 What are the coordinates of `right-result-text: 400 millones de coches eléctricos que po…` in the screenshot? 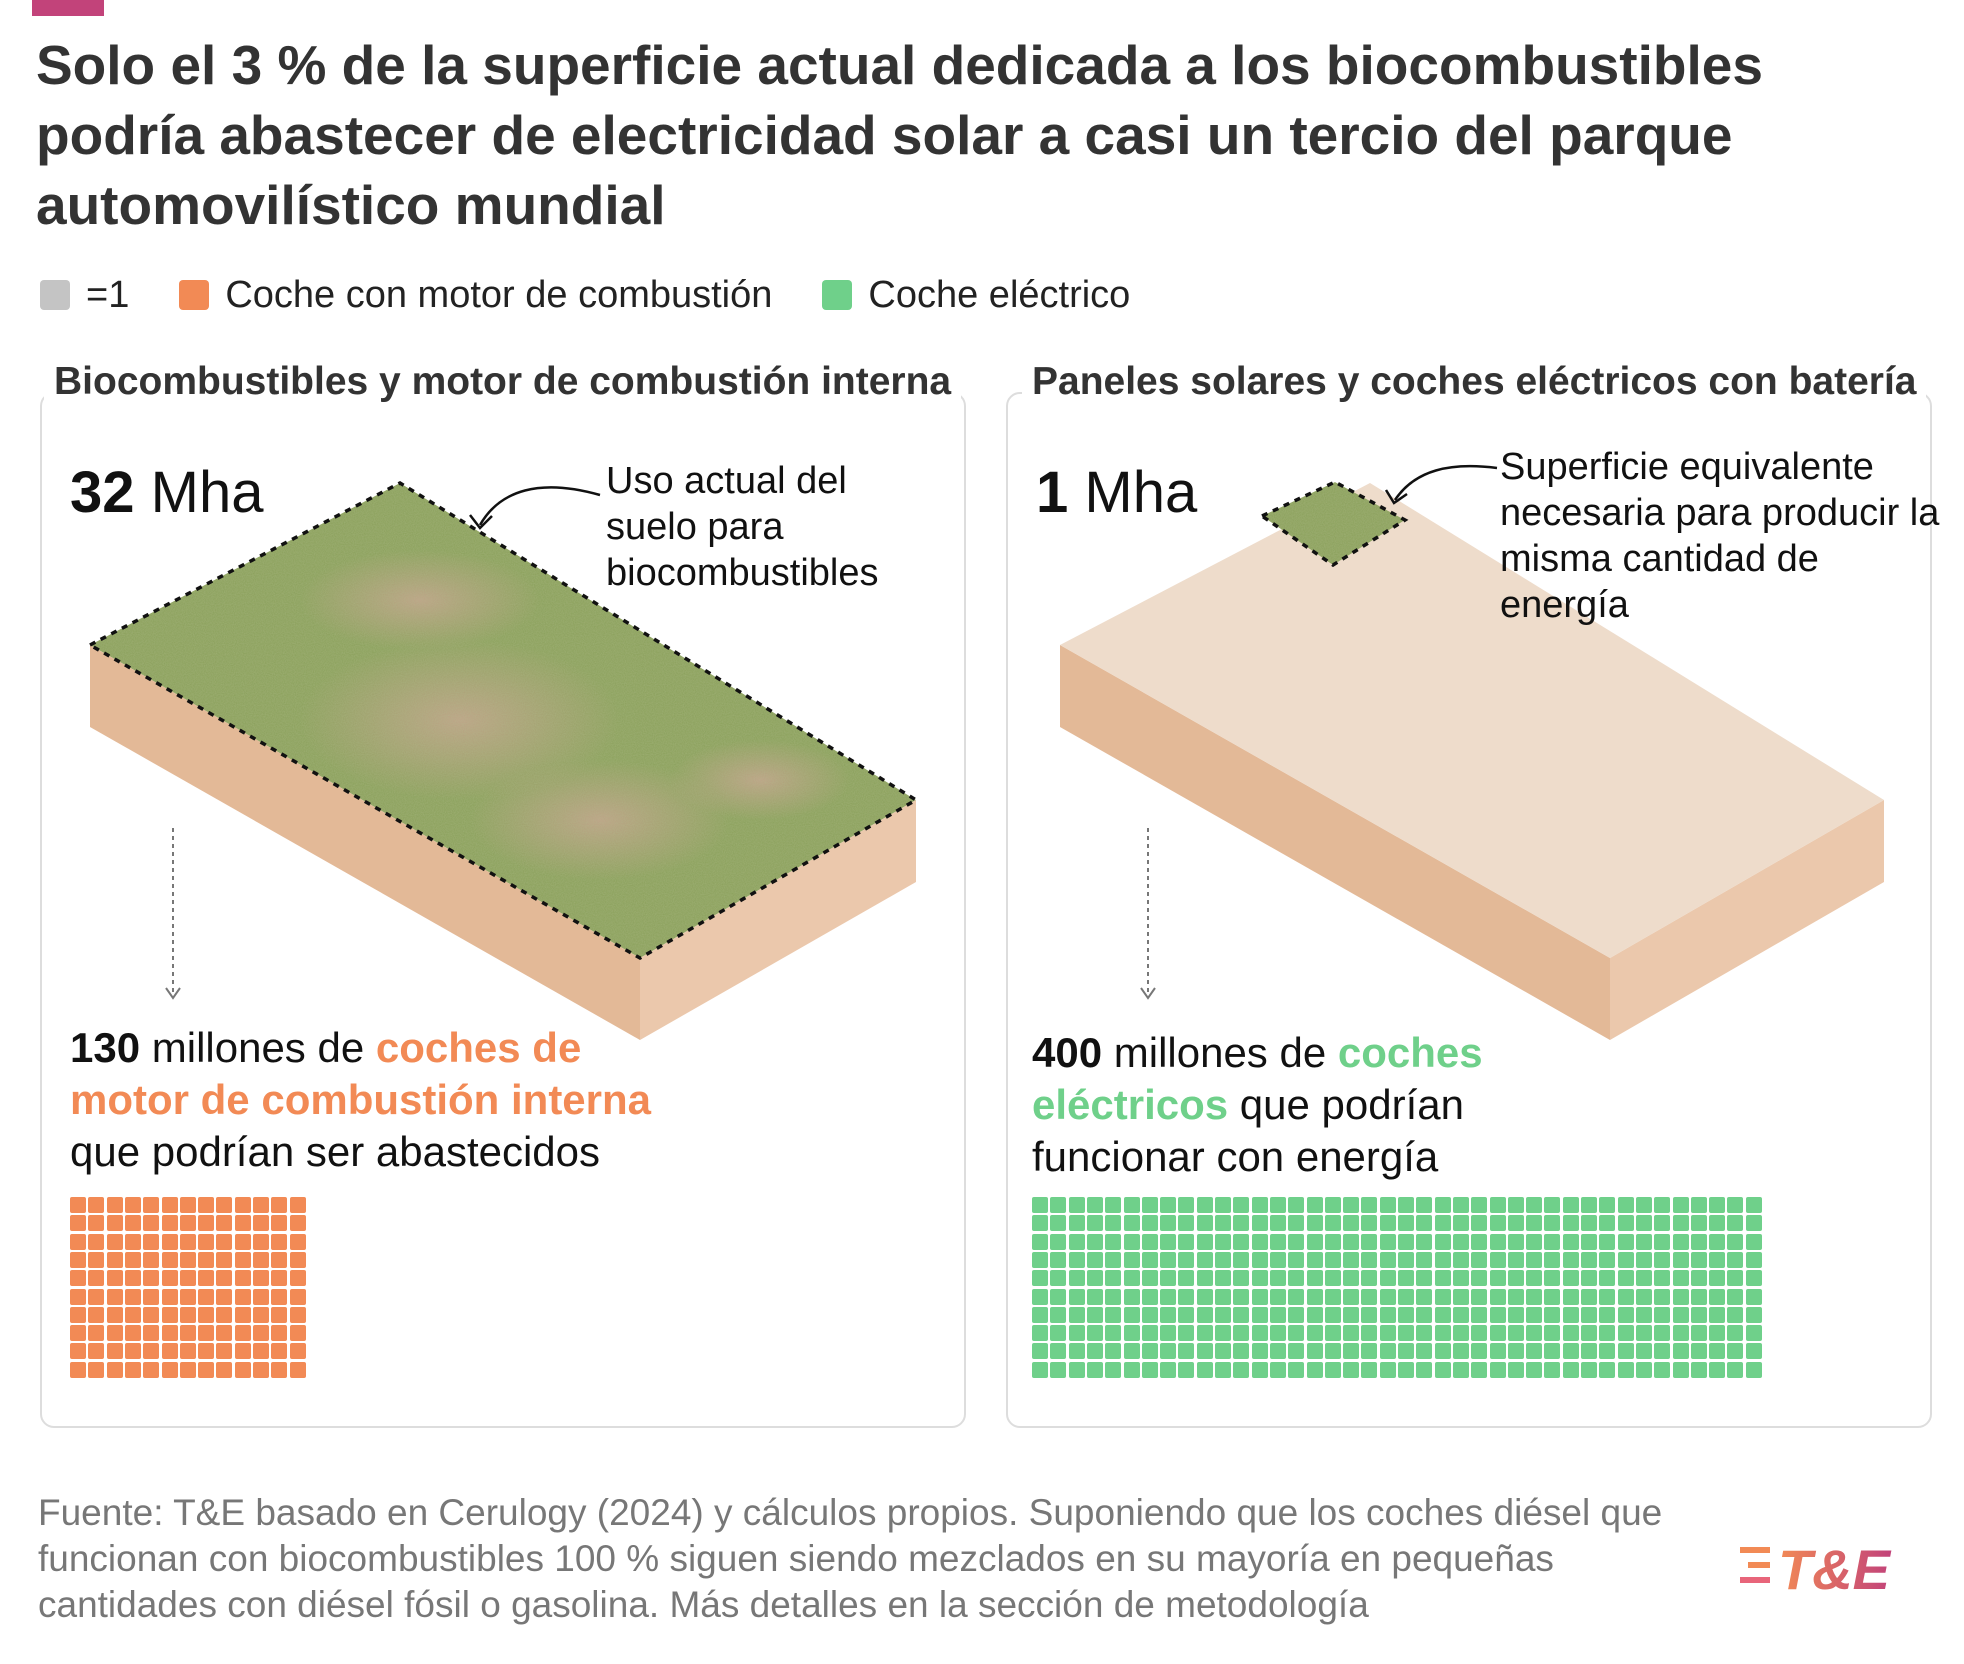 It's located at (1282, 1105).